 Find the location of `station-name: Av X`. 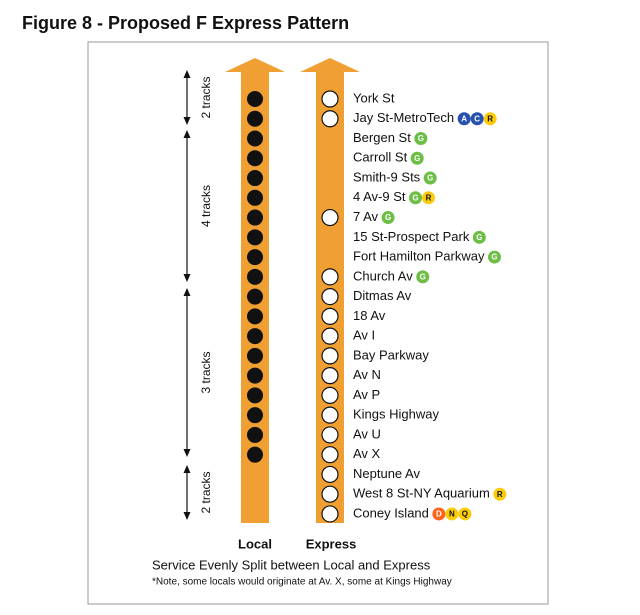

station-name: Av X is located at coordinates (367, 453).